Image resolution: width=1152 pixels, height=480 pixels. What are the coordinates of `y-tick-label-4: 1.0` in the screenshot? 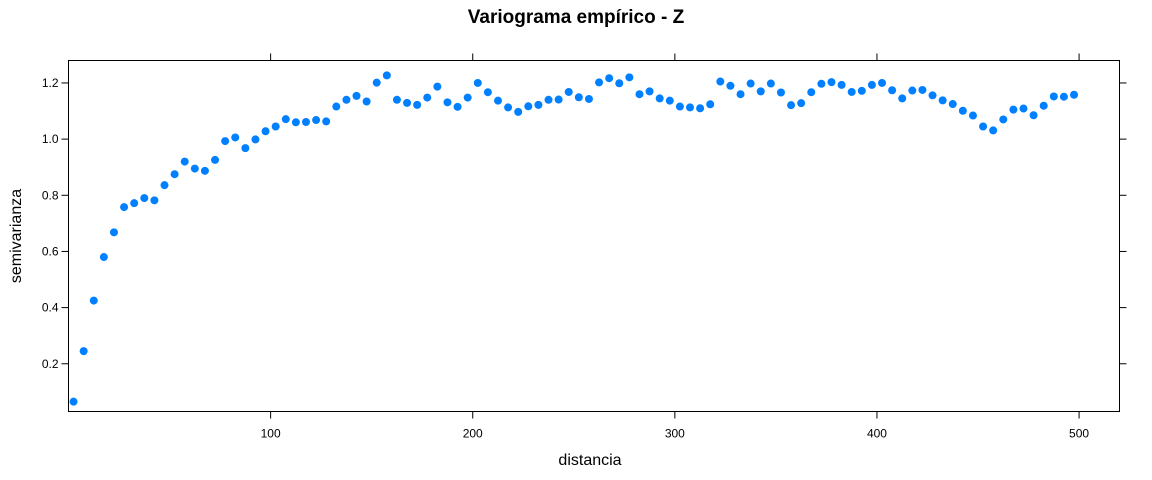 It's located at (50, 139).